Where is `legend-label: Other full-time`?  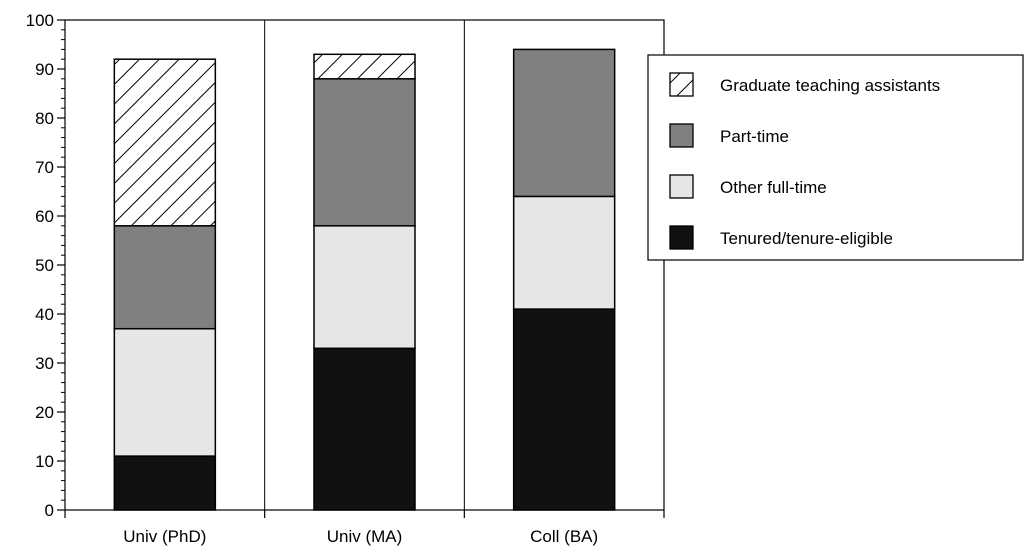
legend-label: Other full-time is located at coordinates (773, 187).